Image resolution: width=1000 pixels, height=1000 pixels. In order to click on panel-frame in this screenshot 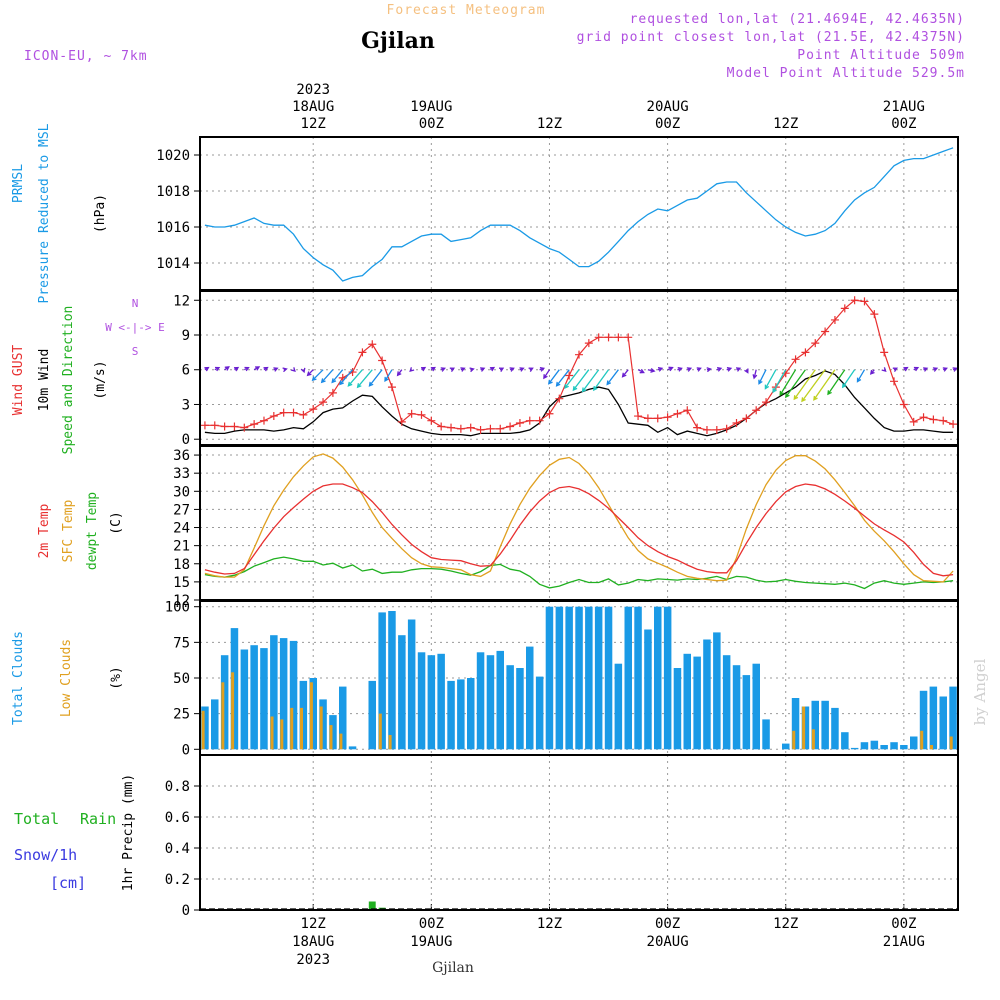, I will do `click(579, 832)`.